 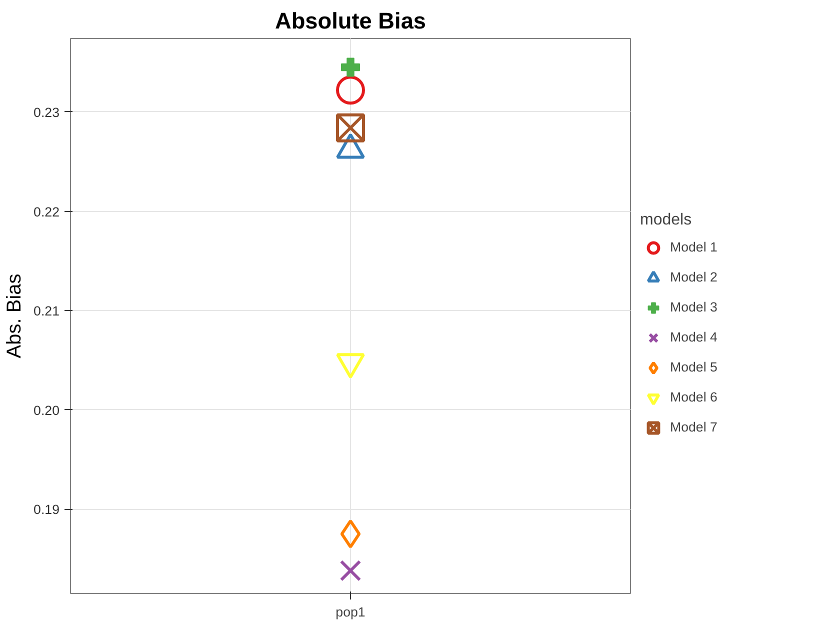 What do you see at coordinates (694, 337) in the screenshot?
I see `legend-label: Model 4` at bounding box center [694, 337].